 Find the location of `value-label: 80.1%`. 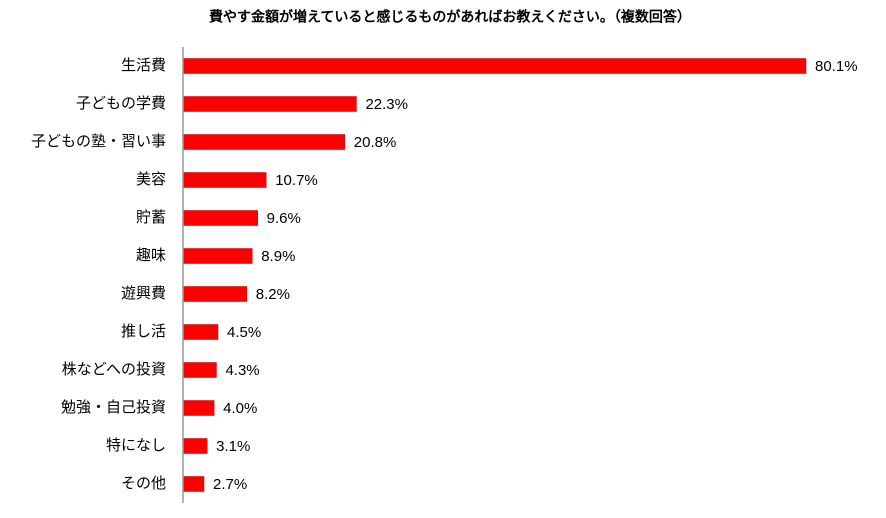

value-label: 80.1% is located at coordinates (836, 66).